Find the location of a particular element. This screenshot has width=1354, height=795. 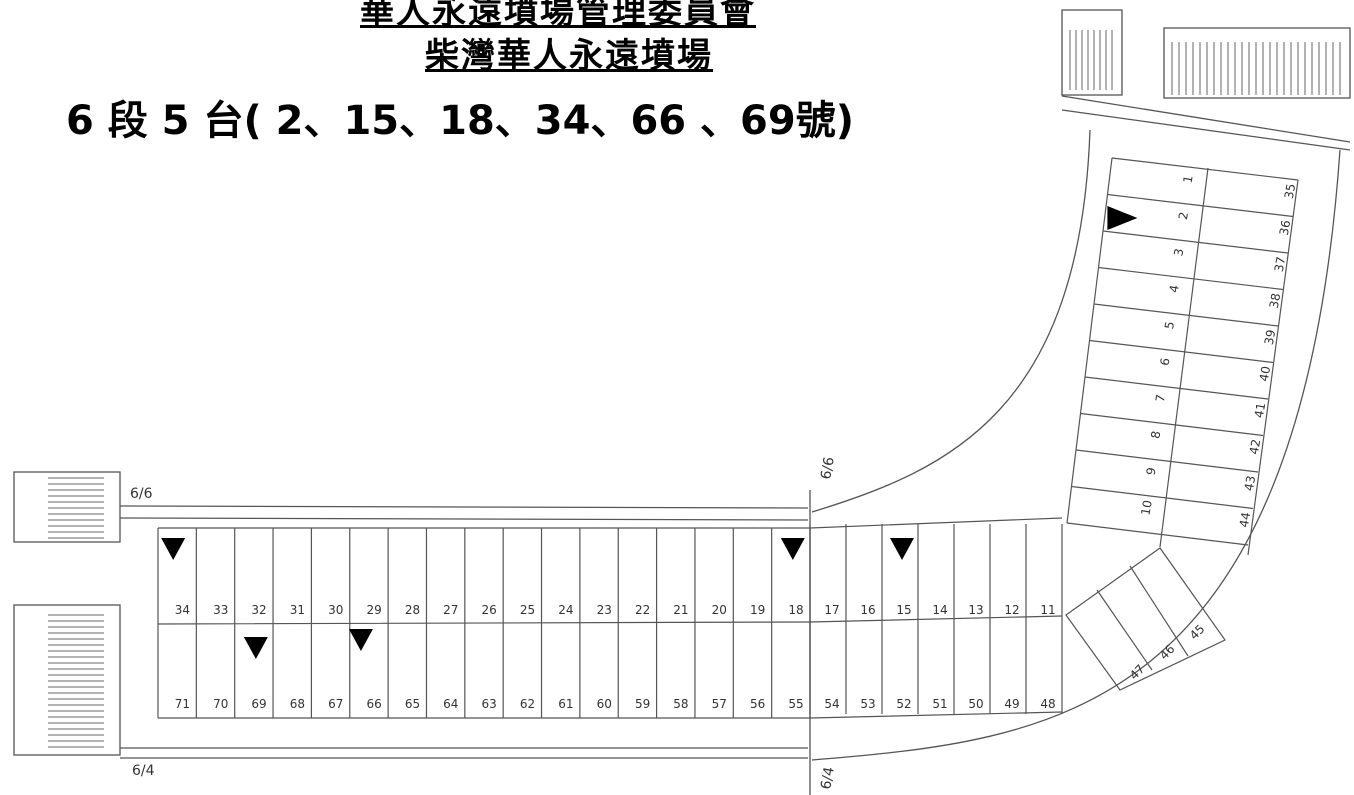

grave-number-right-inner: 2 is located at coordinates (1183, 216).